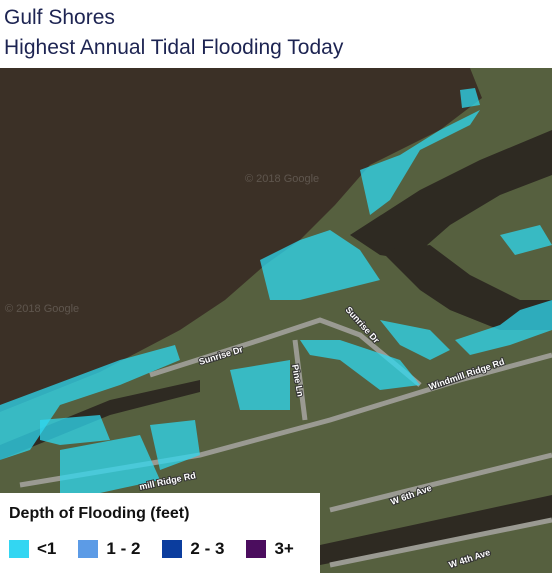 This screenshot has height=573, width=552. I want to click on legend-item: 3+, so click(270, 549).